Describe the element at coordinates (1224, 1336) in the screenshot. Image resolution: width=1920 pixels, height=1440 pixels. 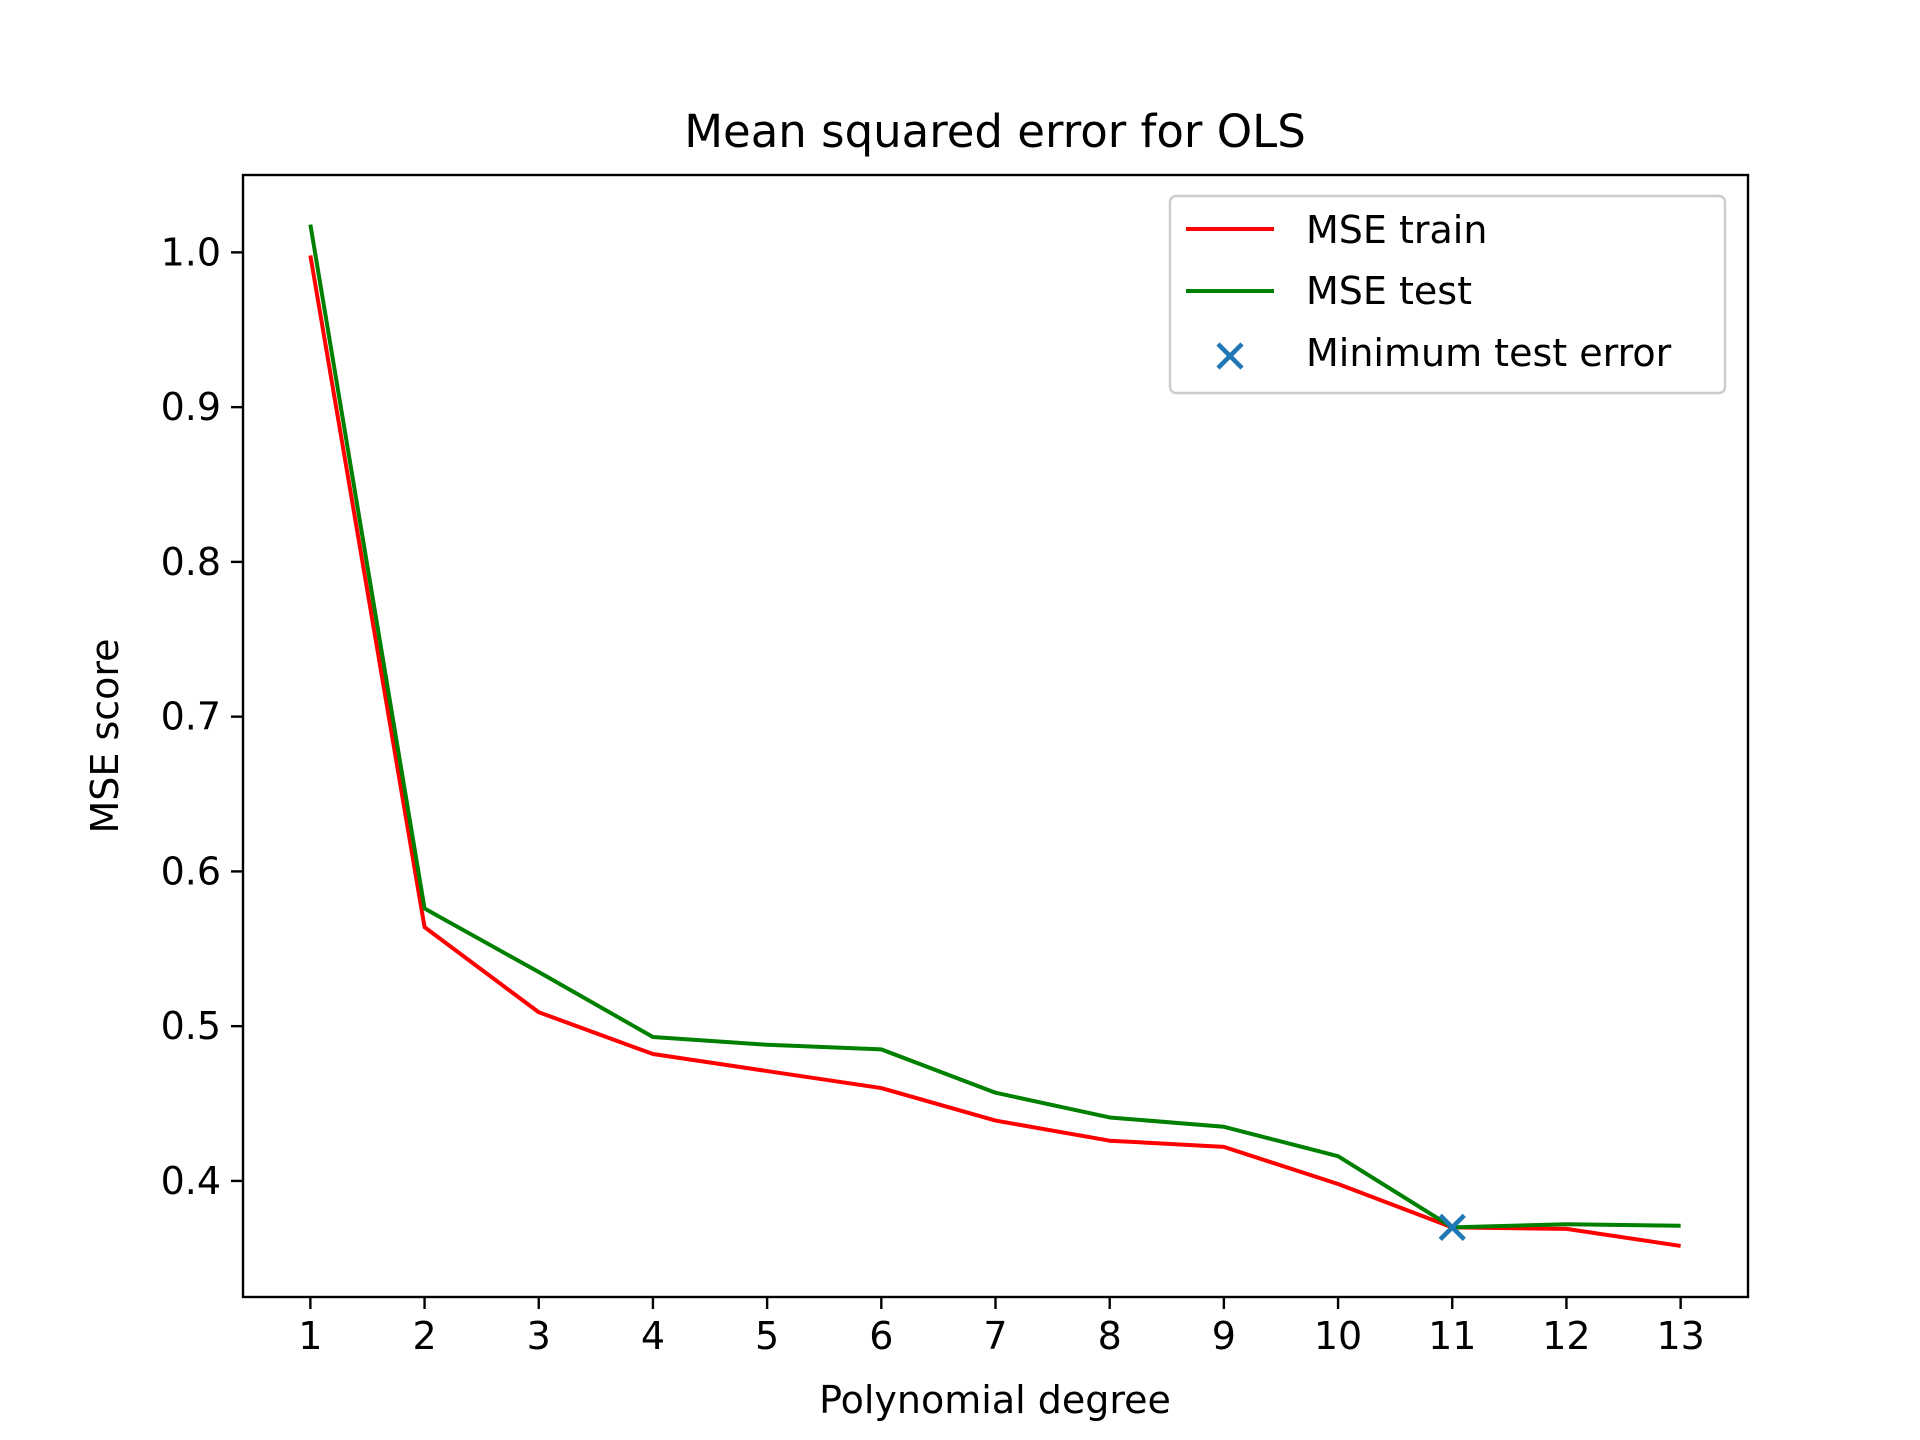
I see `x-tick-label: 9` at that location.